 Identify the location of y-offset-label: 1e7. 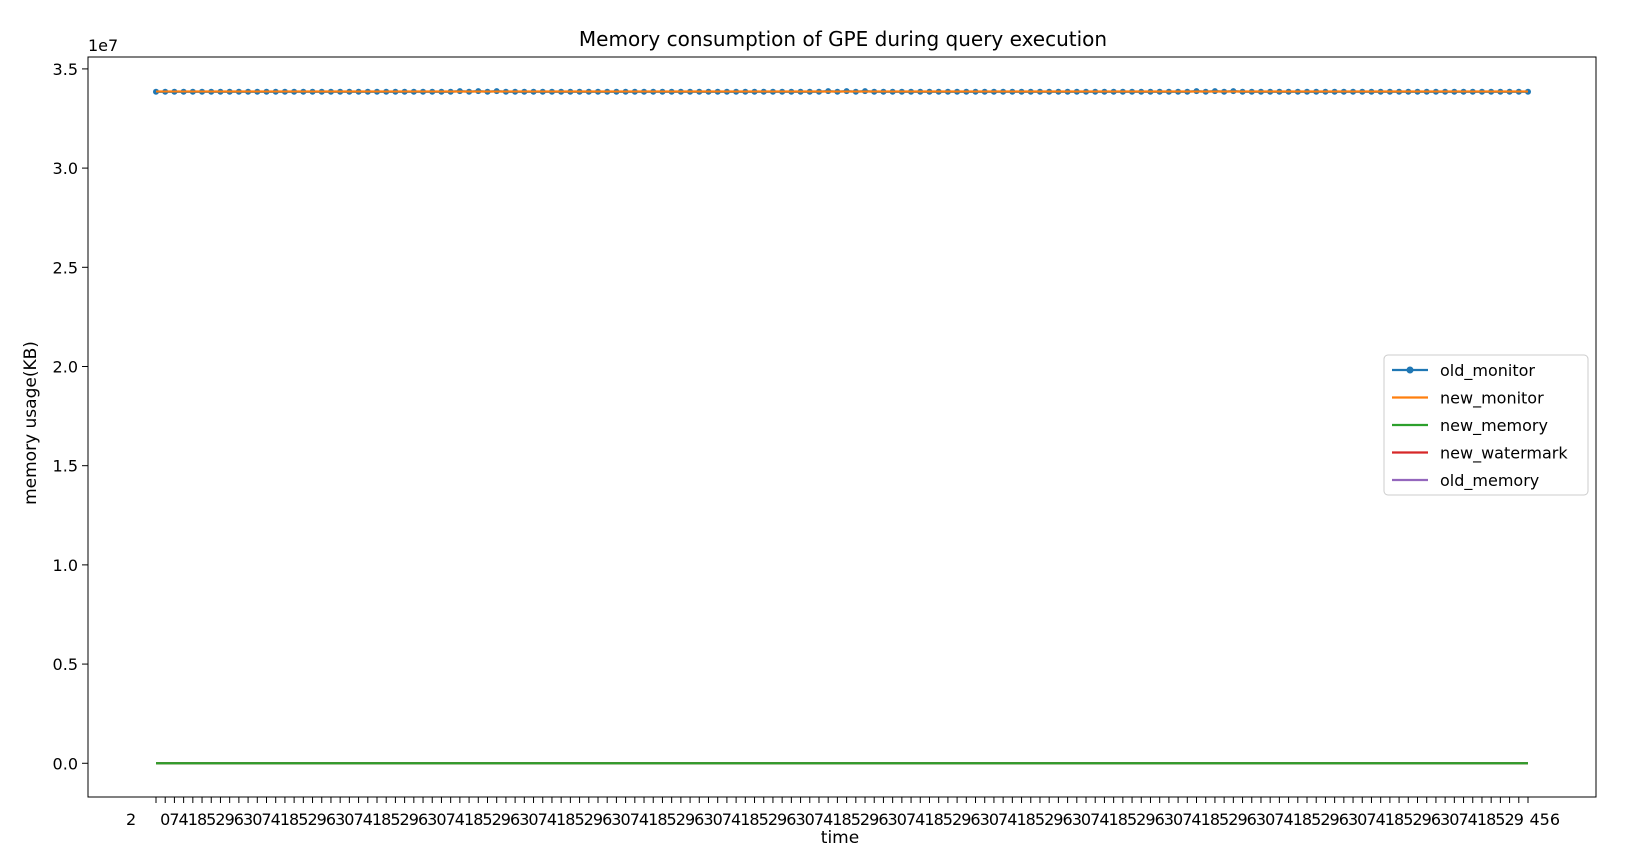
(103, 45).